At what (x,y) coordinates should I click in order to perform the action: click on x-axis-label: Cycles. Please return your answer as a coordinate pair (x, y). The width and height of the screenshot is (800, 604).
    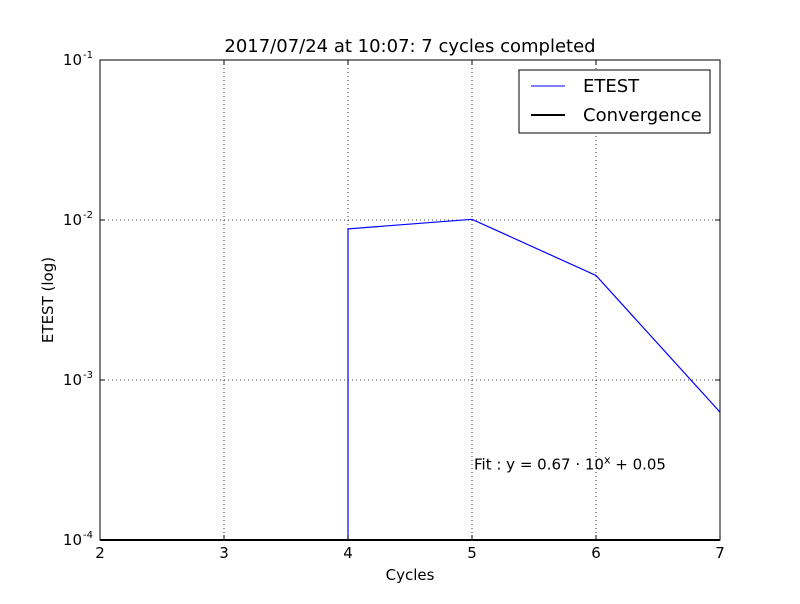
    Looking at the image, I should click on (410, 575).